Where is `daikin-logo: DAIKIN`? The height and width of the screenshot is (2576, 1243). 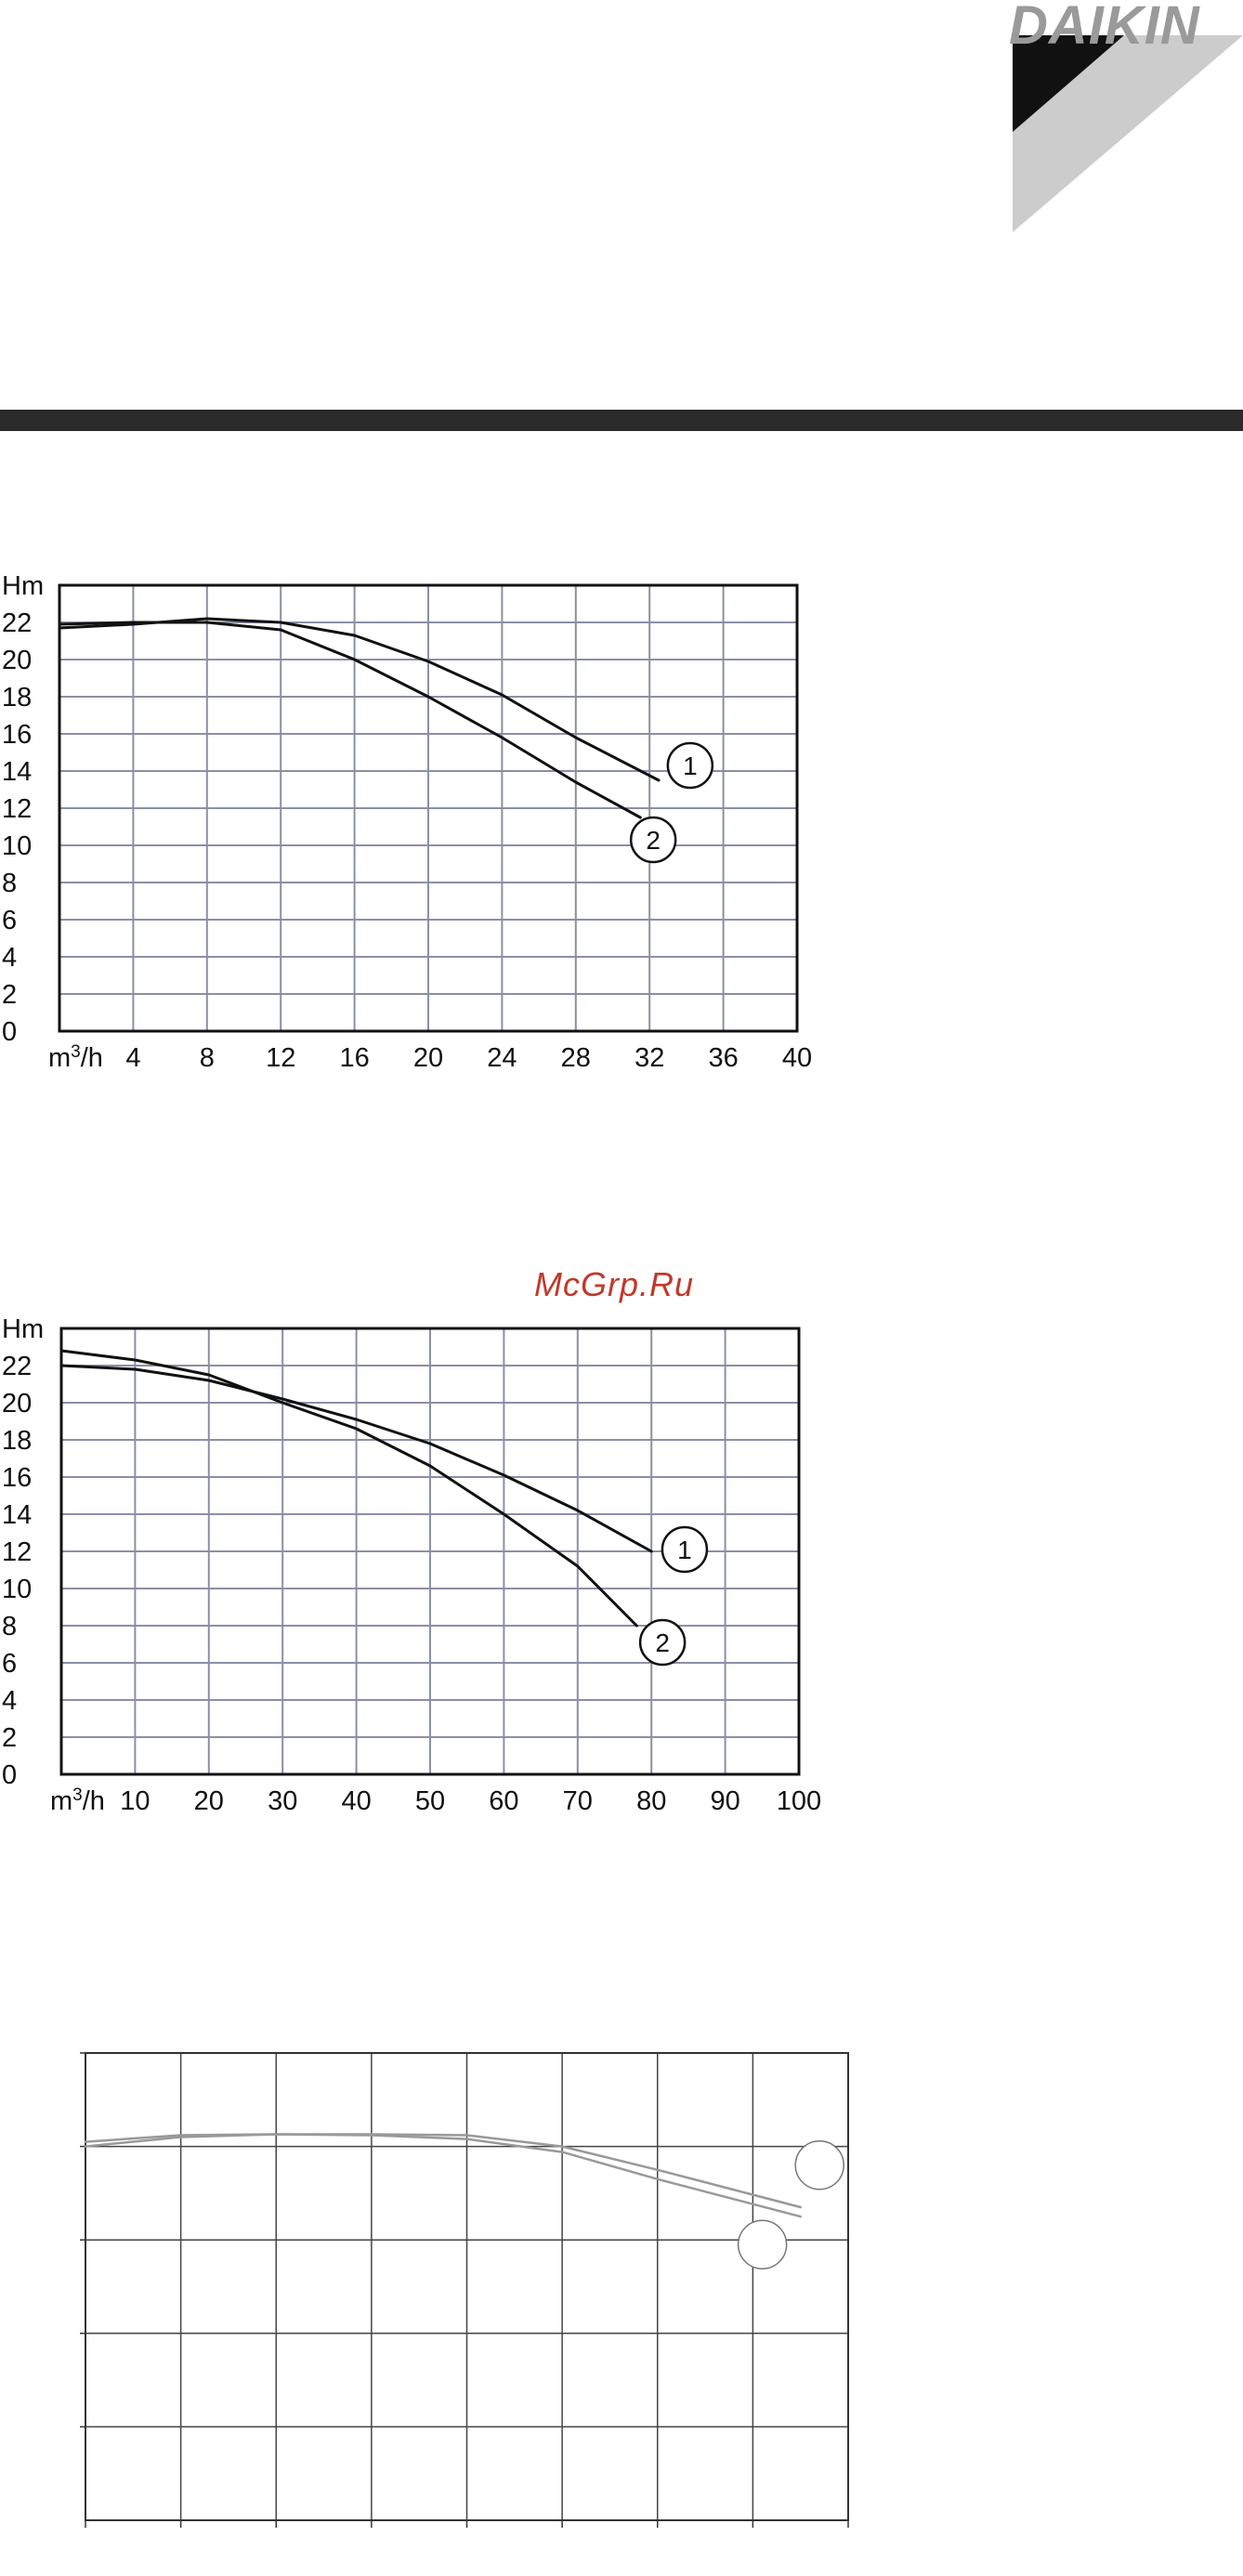
daikin-logo: DAIKIN is located at coordinates (1118, 121).